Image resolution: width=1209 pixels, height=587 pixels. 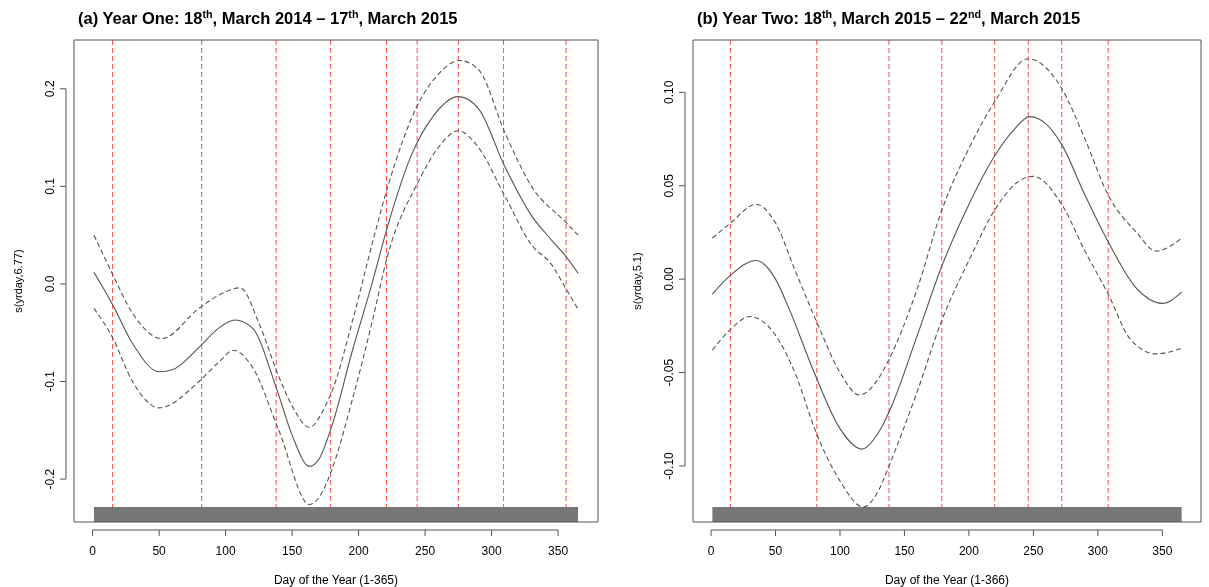 What do you see at coordinates (669, 279) in the screenshot?
I see `y-tick-label: 0.00` at bounding box center [669, 279].